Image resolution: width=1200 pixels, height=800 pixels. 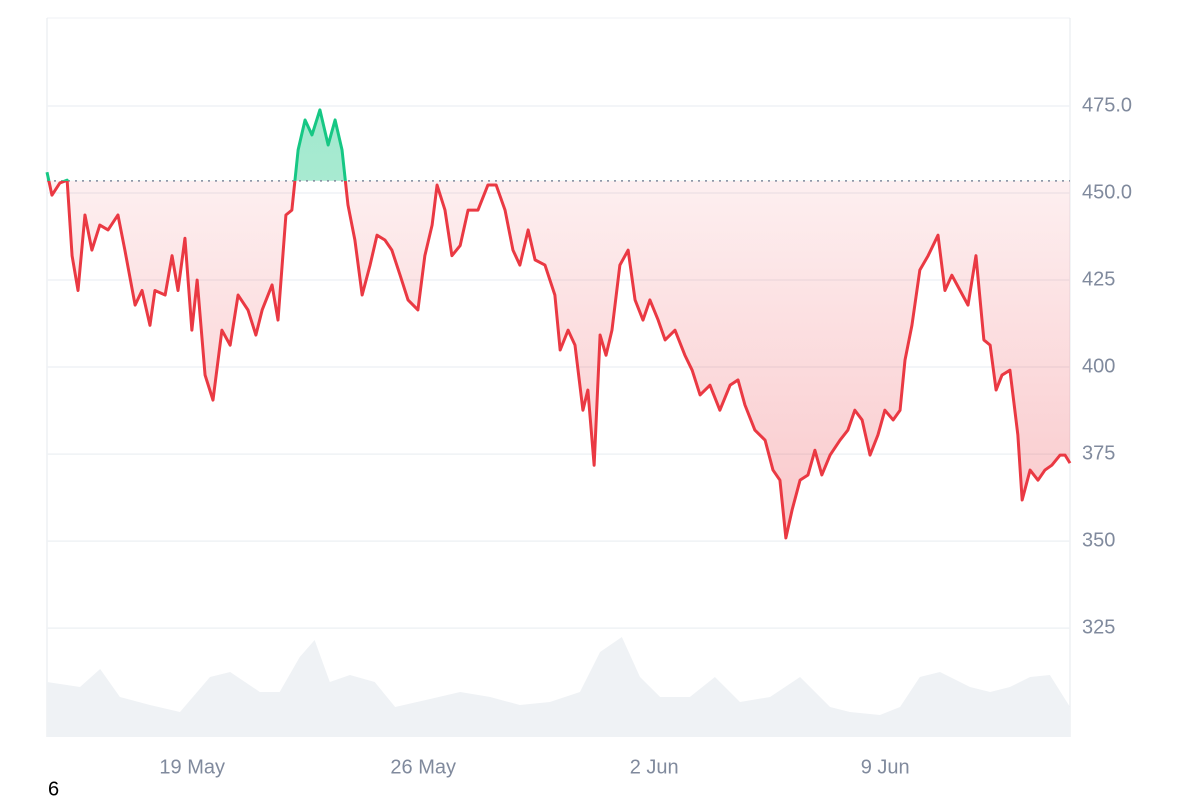 I want to click on footnote: 6, so click(x=53, y=789).